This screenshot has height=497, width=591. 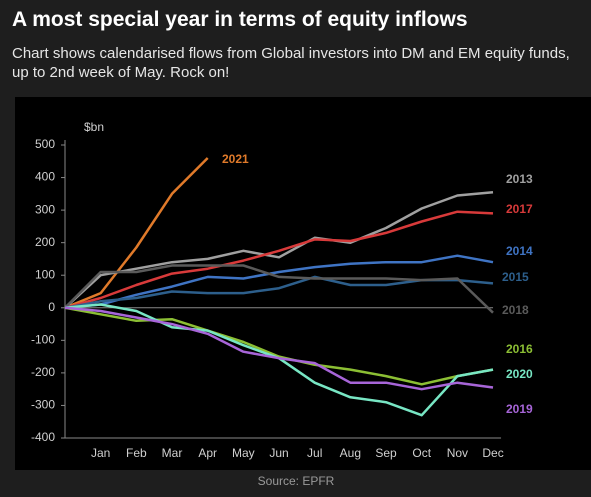 What do you see at coordinates (43, 437) in the screenshot?
I see `y-tick-label: -400` at bounding box center [43, 437].